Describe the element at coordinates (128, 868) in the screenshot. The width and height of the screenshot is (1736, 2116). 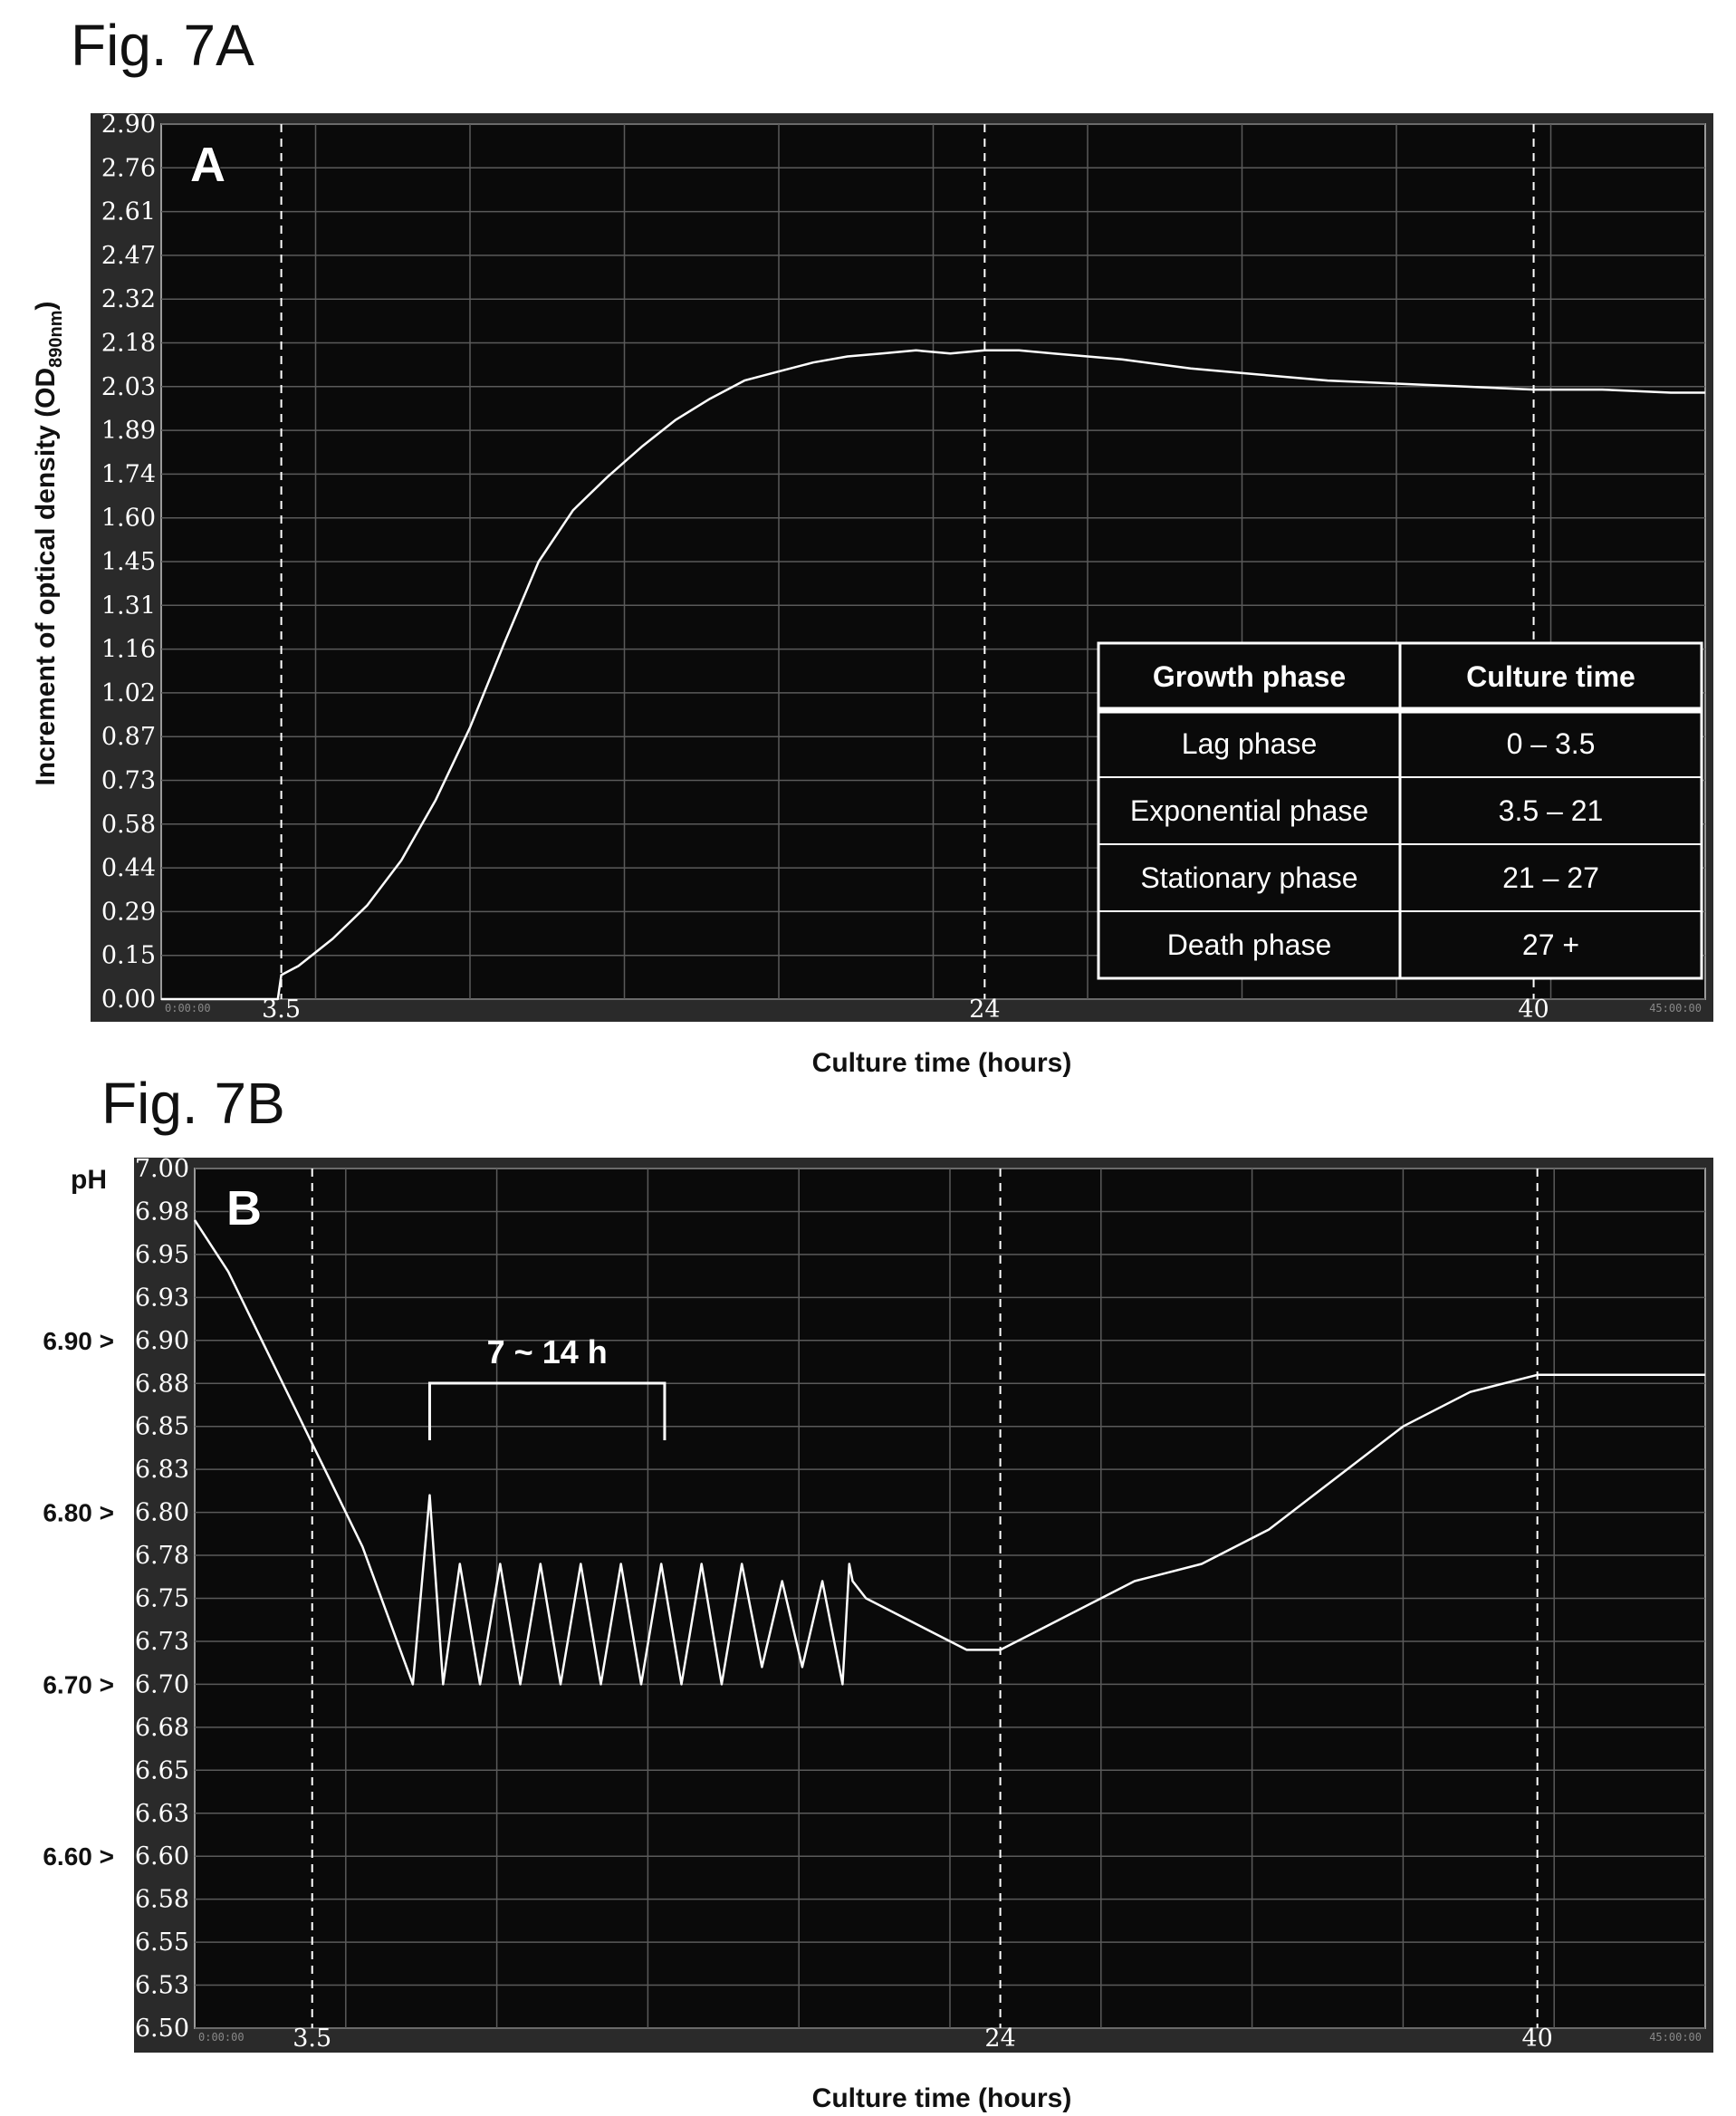
I see `y-tick-label: 0.44` at that location.